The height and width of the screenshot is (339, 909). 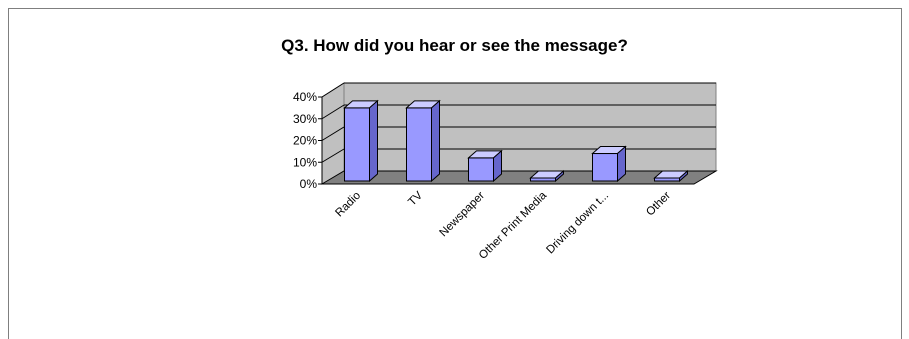 What do you see at coordinates (305, 119) in the screenshot?
I see `y-tick-label: 30%` at bounding box center [305, 119].